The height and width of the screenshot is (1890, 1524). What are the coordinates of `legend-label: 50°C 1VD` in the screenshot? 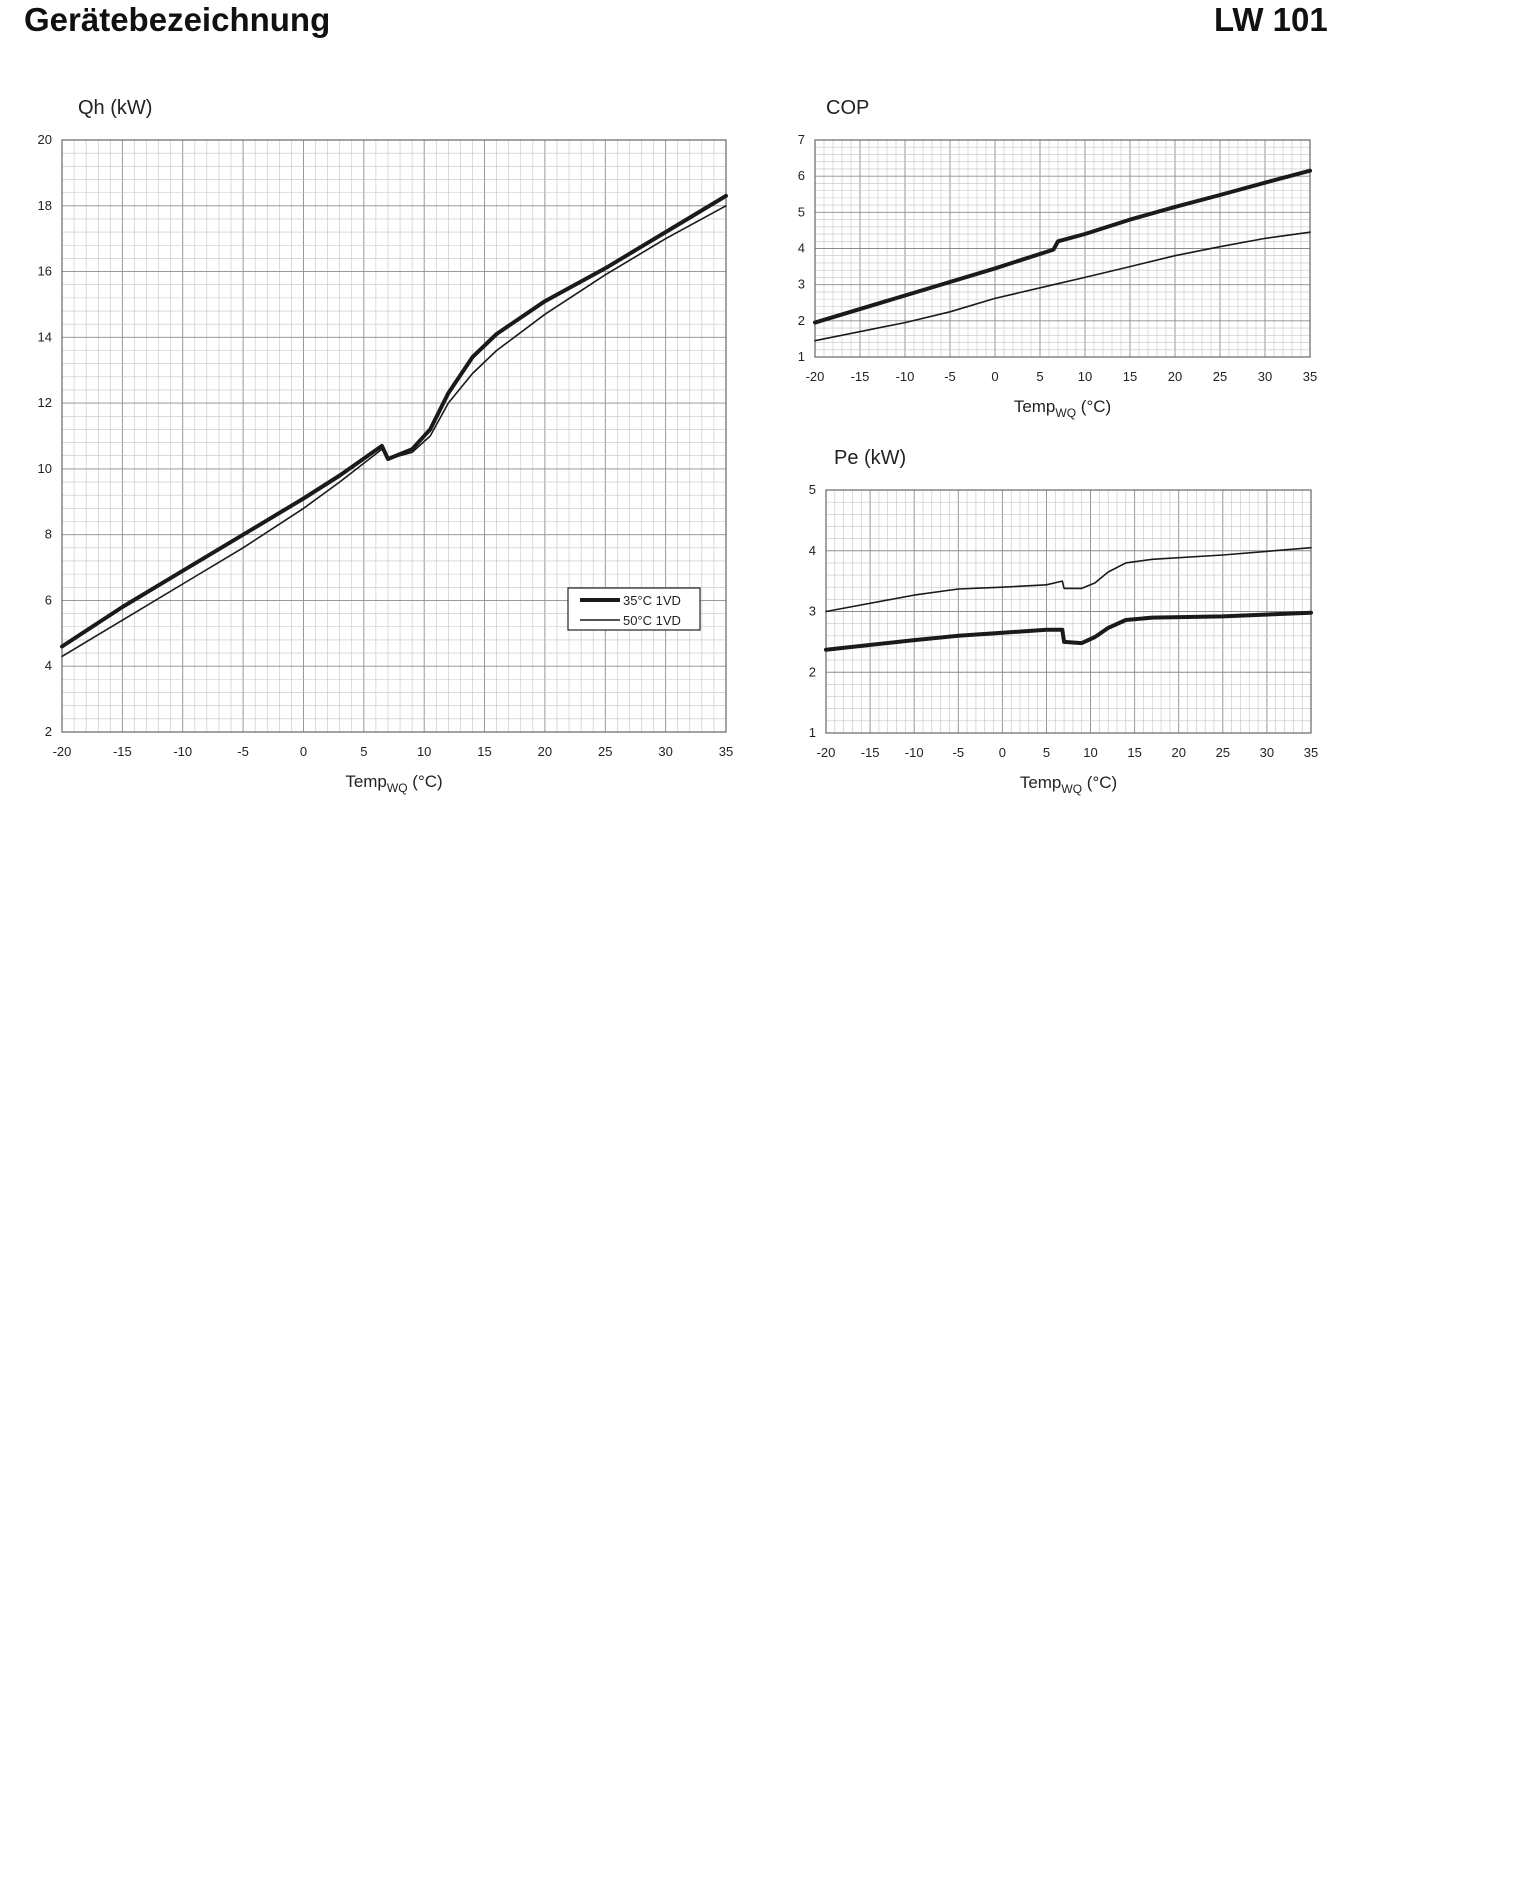 It's located at (652, 620).